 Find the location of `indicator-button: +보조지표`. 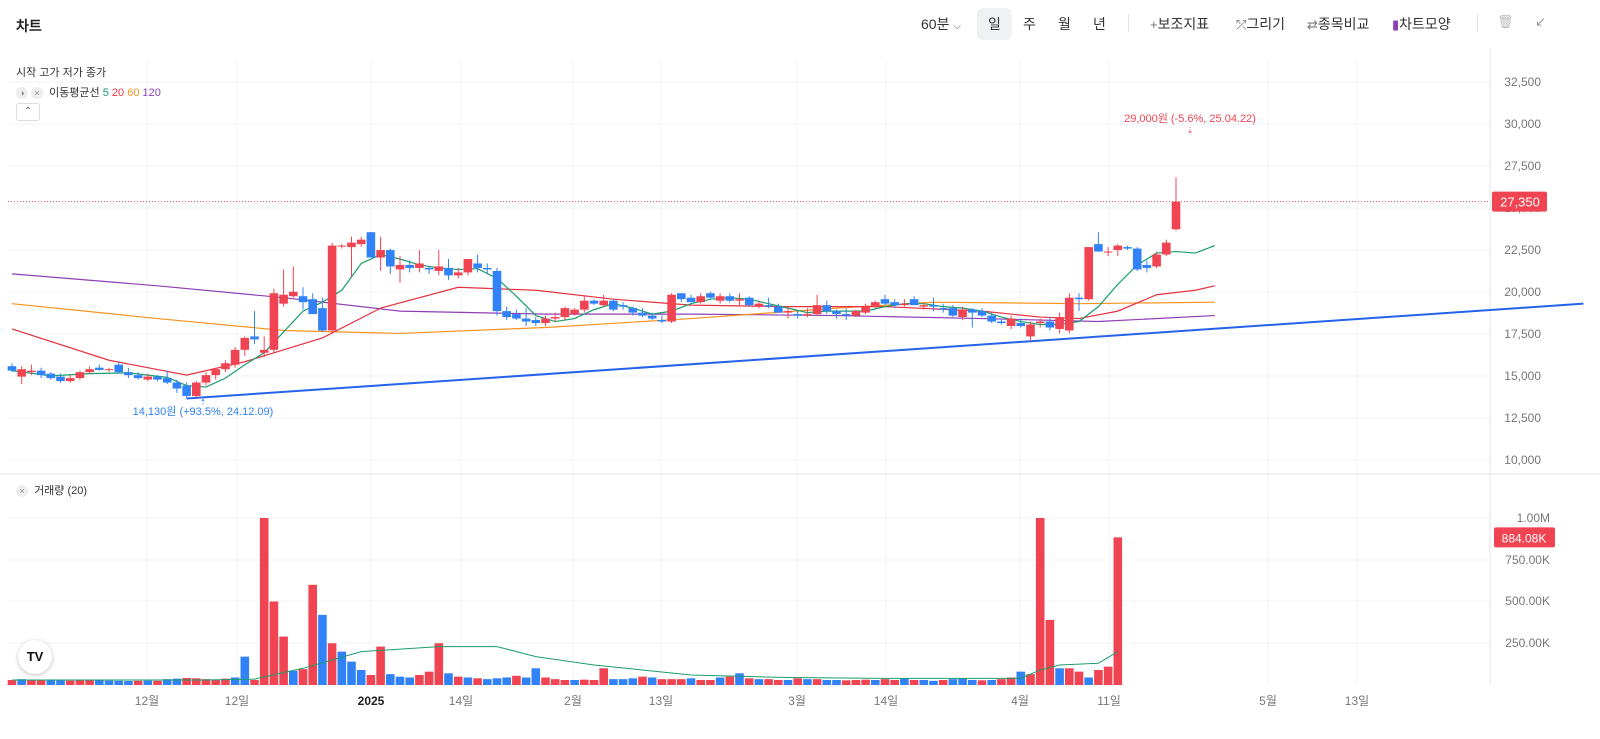

indicator-button: +보조지표 is located at coordinates (1179, 24).